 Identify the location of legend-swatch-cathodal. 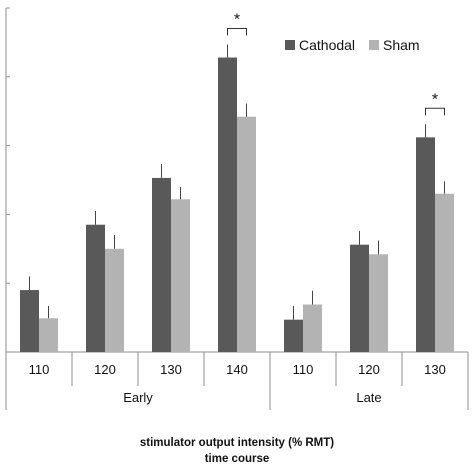
(290, 45).